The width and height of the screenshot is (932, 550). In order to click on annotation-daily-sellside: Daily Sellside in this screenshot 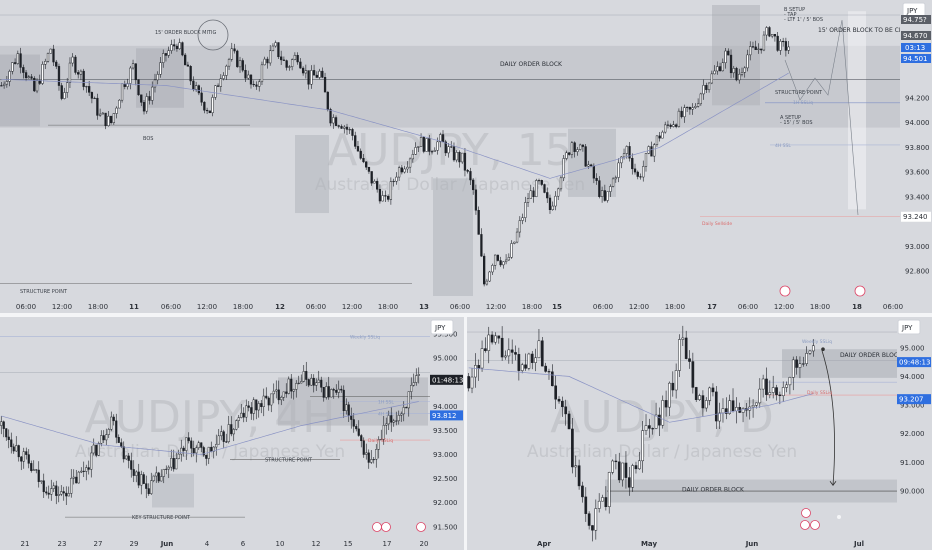, I will do `click(717, 224)`.